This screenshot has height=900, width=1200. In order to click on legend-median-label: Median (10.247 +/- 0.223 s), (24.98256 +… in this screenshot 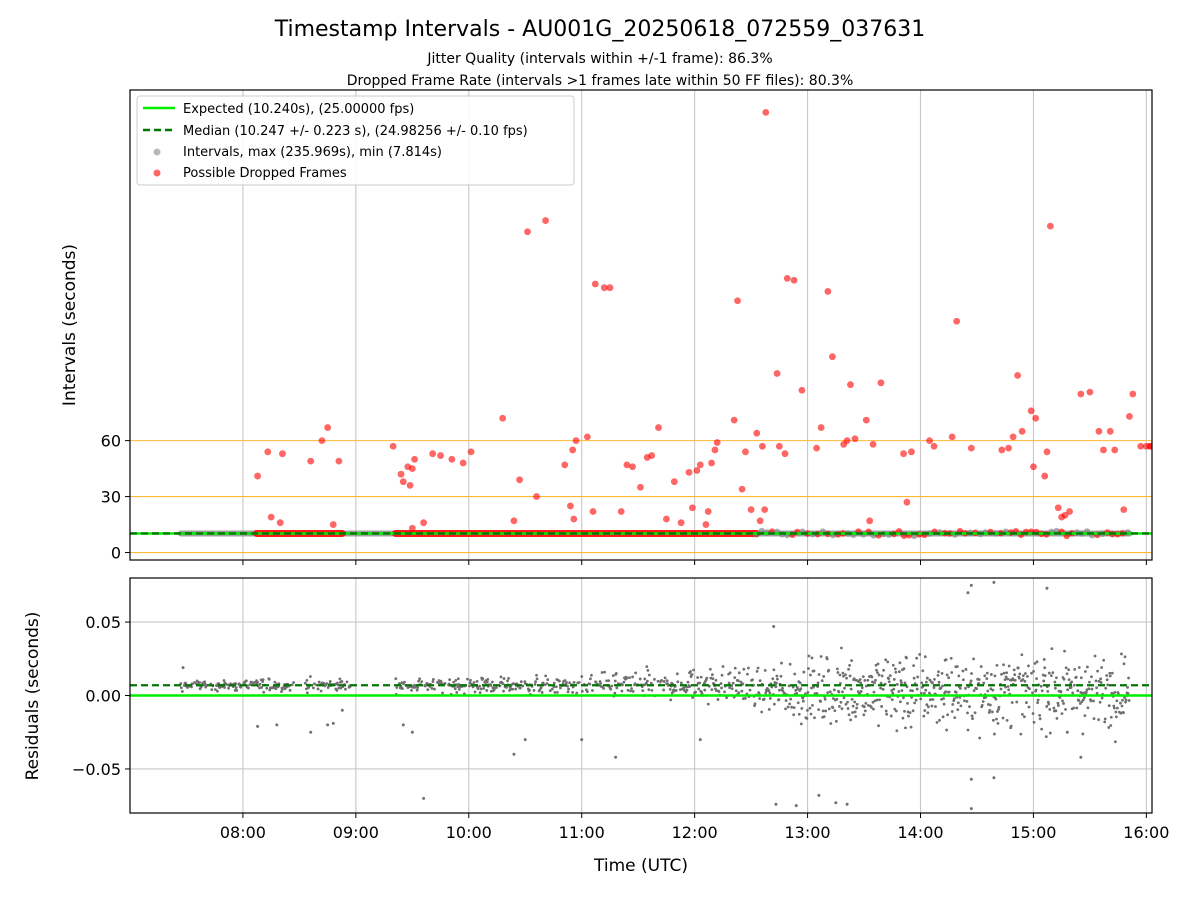, I will do `click(355, 131)`.